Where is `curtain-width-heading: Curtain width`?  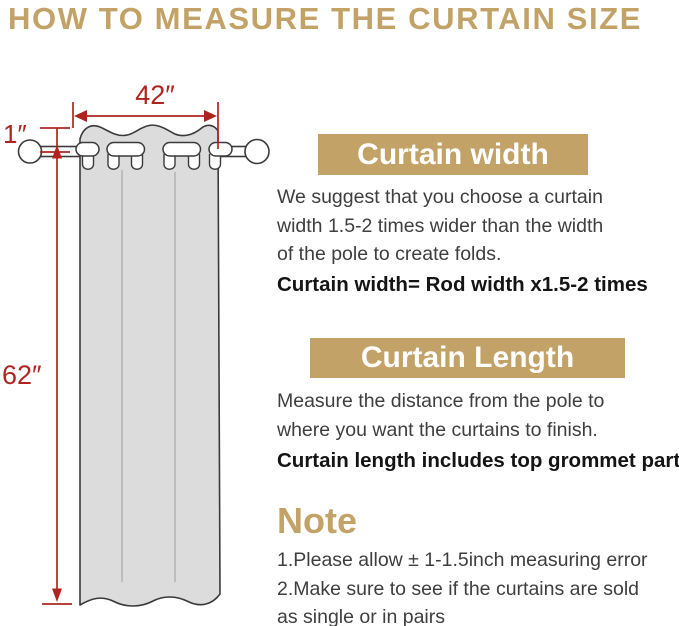 curtain-width-heading: Curtain width is located at coordinates (453, 154).